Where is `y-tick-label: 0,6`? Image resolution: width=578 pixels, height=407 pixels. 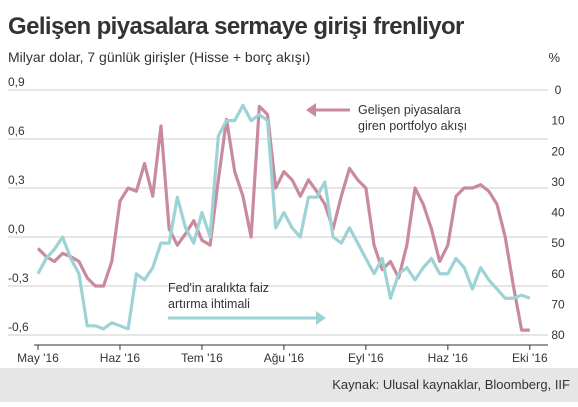
y-tick-label: 0,6 is located at coordinates (16, 131).